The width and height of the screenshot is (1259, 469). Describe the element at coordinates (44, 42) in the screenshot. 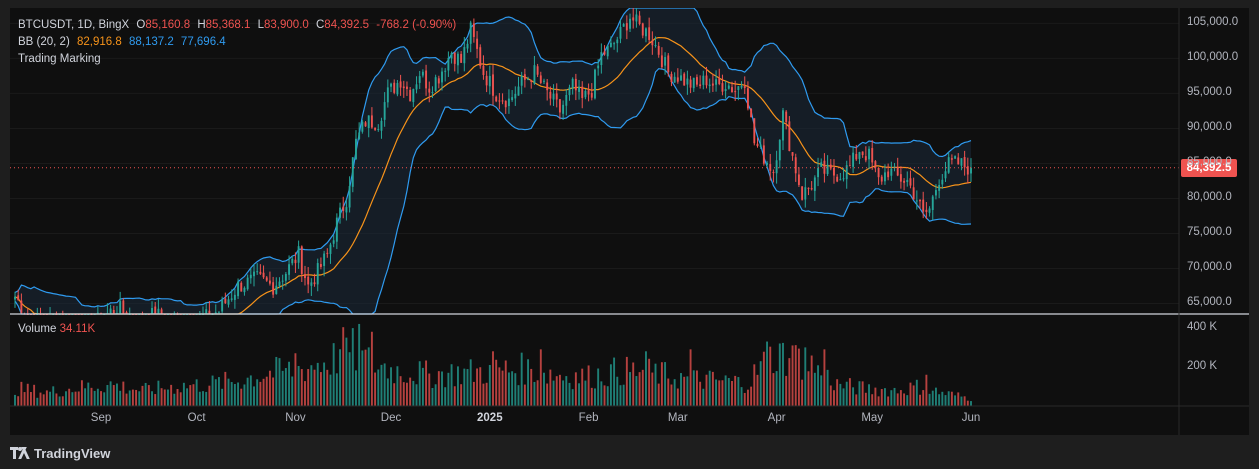

I see `bb-label: BB (20, 2)` at that location.